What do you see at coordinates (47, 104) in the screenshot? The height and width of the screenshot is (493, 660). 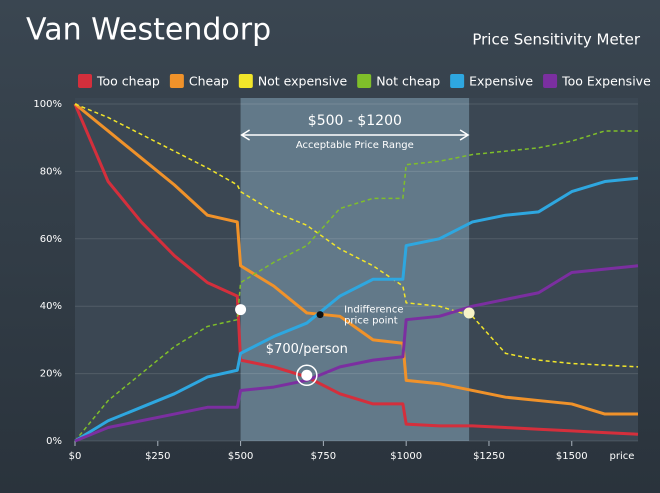 I see `y-tick-label: 100%` at bounding box center [47, 104].